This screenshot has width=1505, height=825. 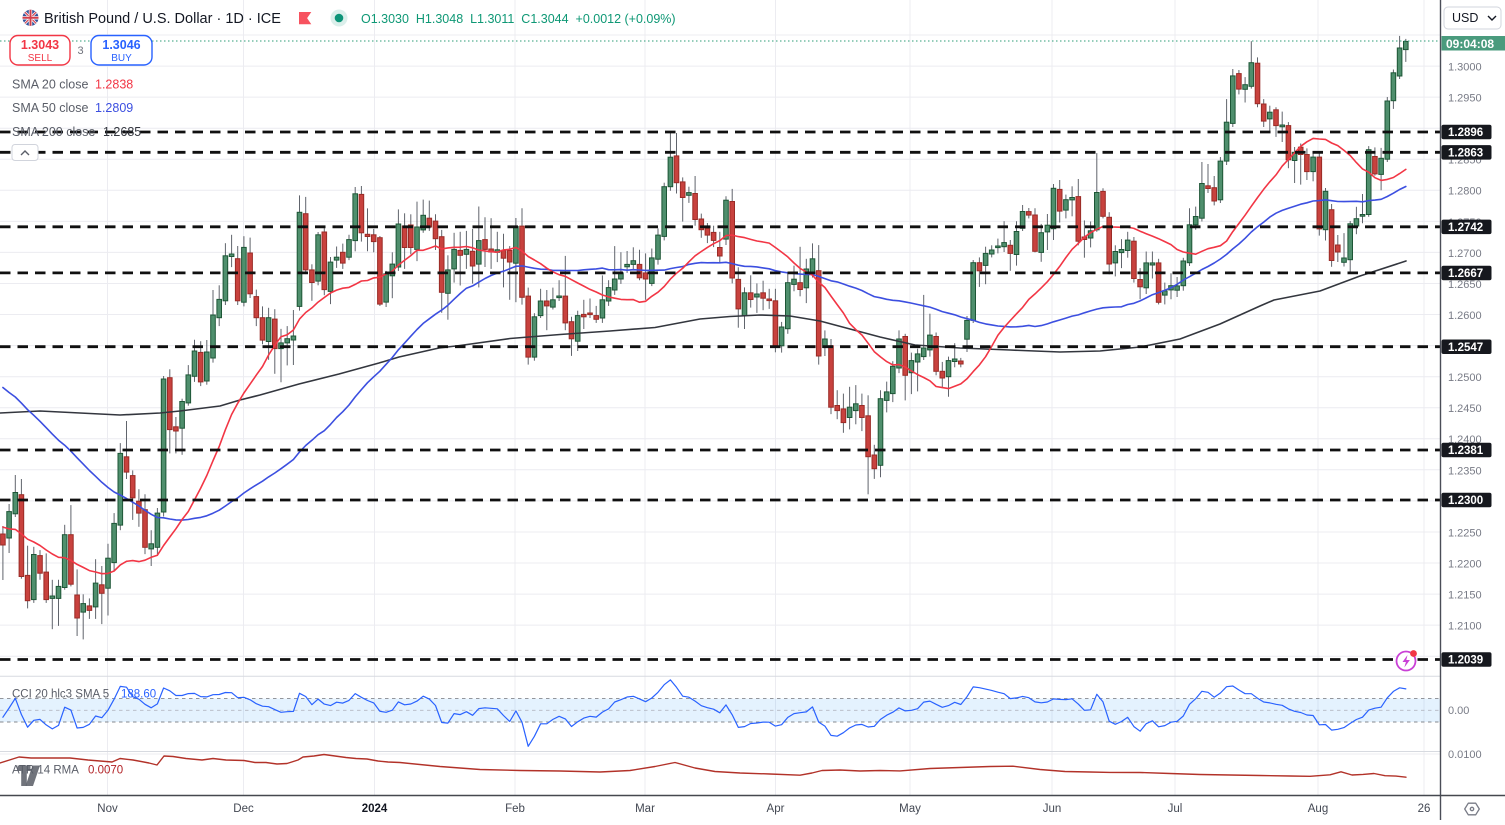 I want to click on svg-text: 1.2742, so click(x=1465, y=228).